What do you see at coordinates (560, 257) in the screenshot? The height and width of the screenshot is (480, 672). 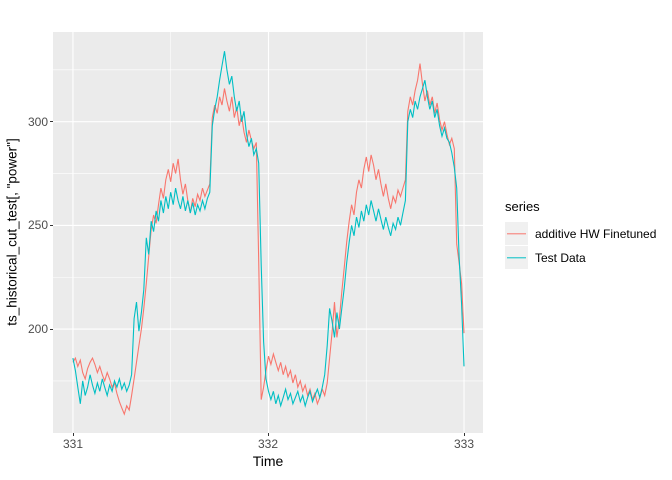 I see `legend-item-label: Test Data` at bounding box center [560, 257].